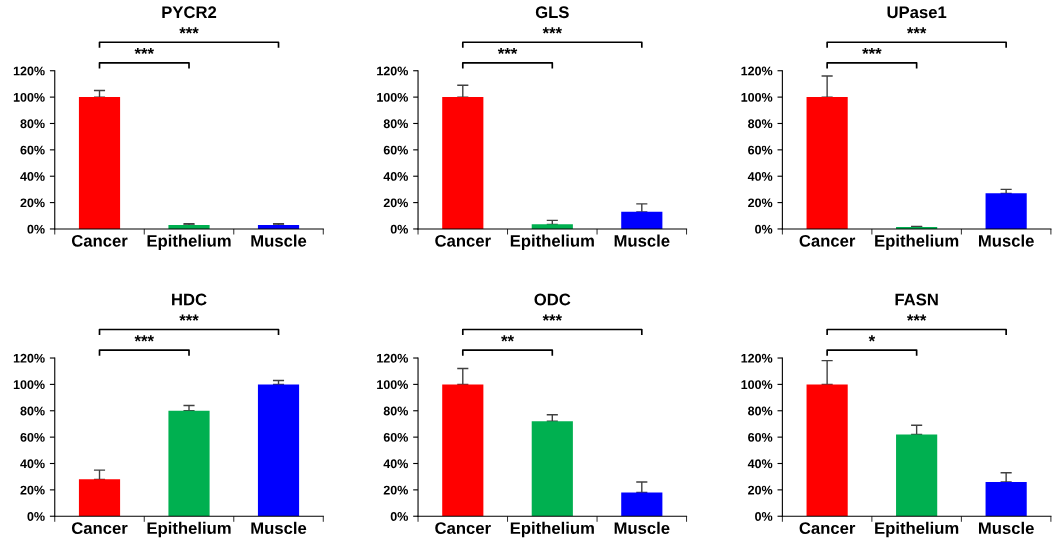 The width and height of the screenshot is (1053, 540). What do you see at coordinates (189, 299) in the screenshot?
I see `chart-title: HDC` at bounding box center [189, 299].